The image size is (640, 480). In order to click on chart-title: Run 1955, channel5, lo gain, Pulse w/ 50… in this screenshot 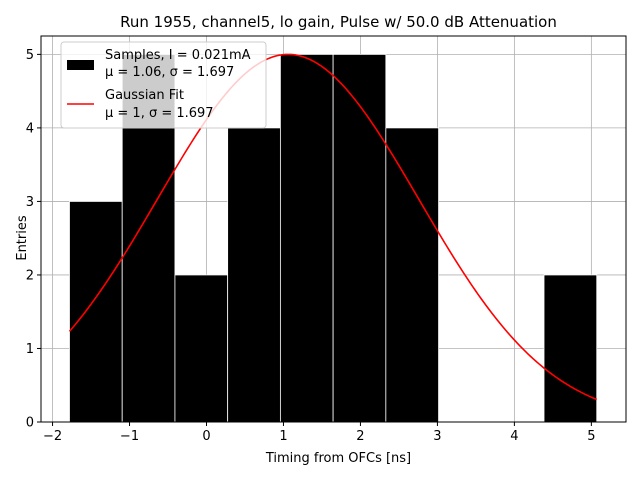, I will do `click(338, 22)`.